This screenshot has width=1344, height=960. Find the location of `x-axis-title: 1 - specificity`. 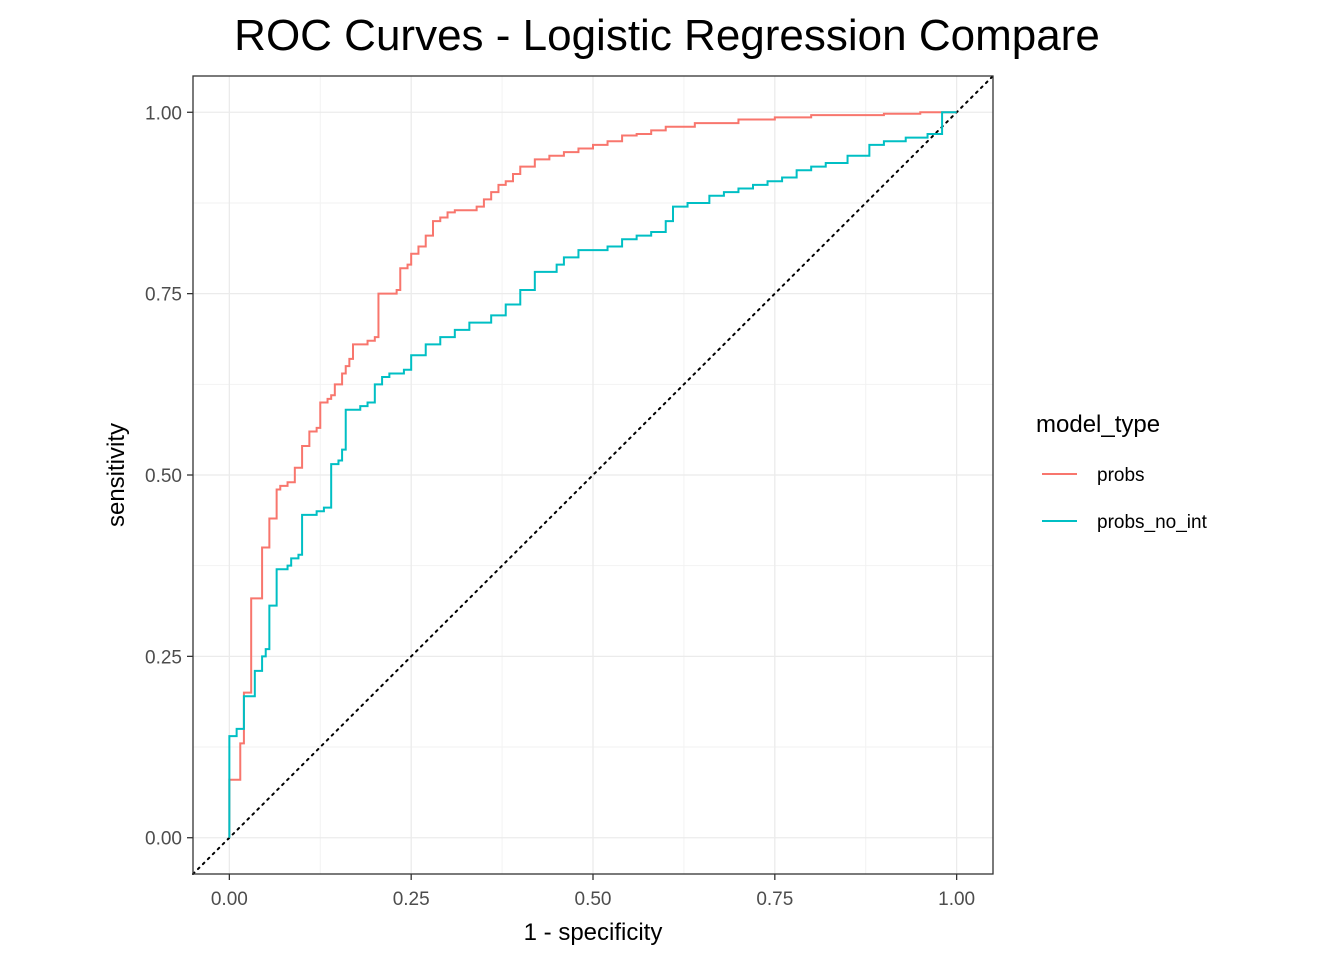

x-axis-title: 1 - specificity is located at coordinates (593, 932).